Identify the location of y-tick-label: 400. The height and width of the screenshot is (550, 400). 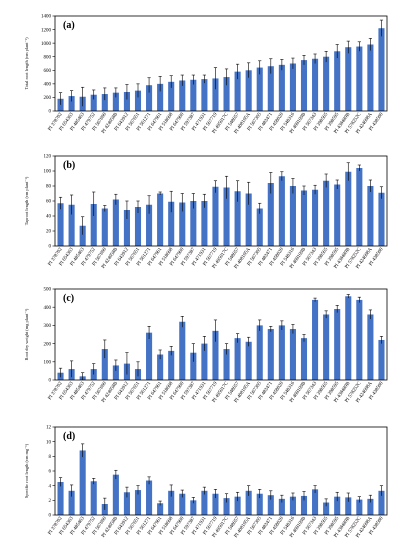
(48, 85).